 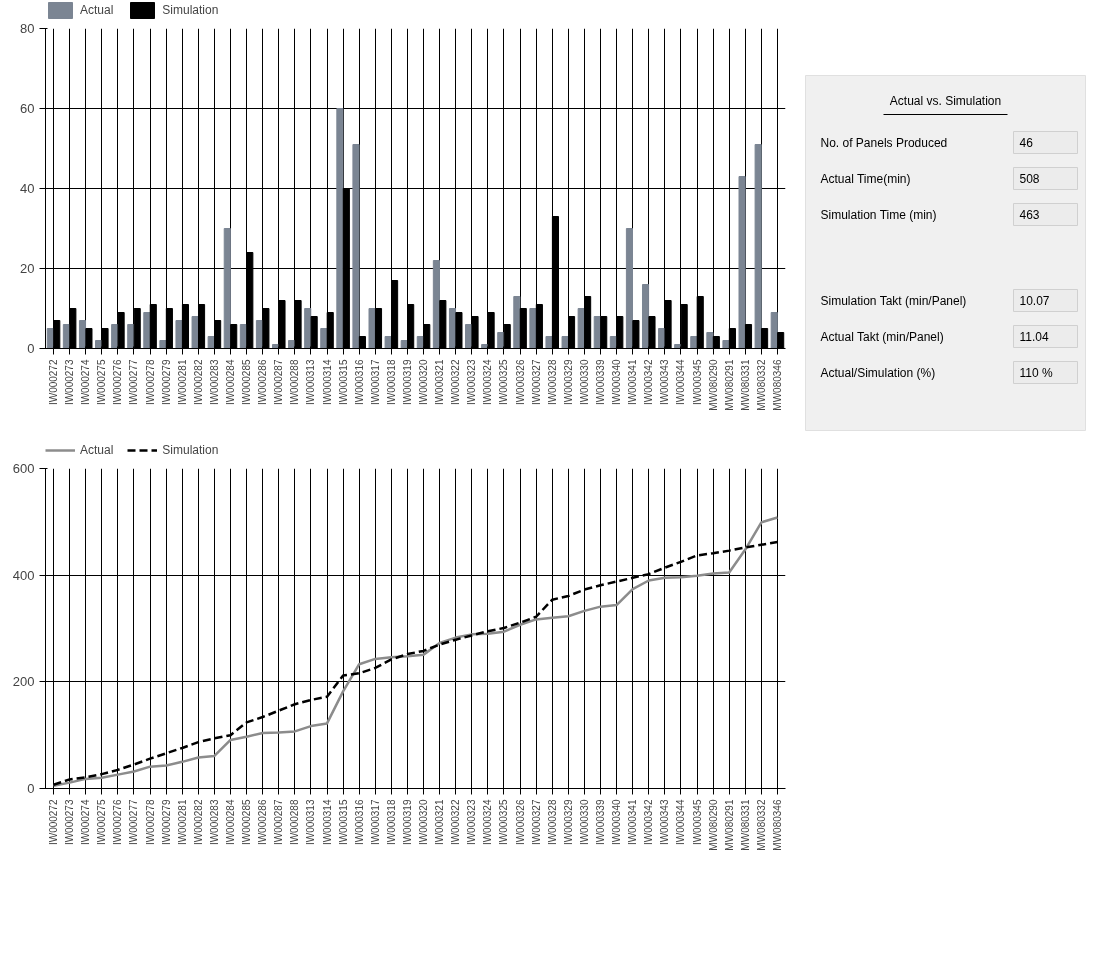 I want to click on x-tick-label: MW080290, so click(x=713, y=825).